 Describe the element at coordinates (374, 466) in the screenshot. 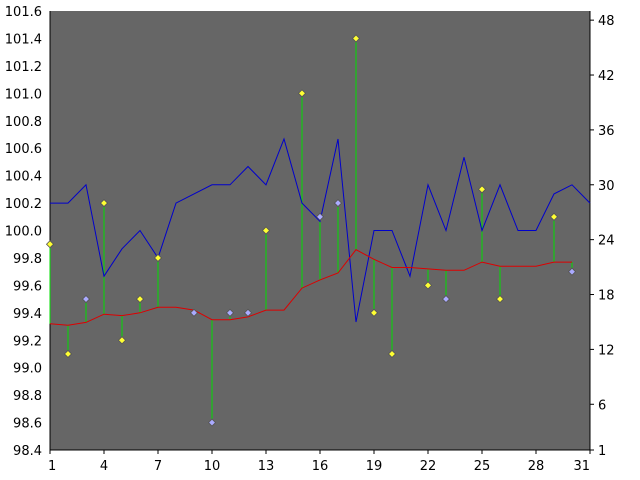

I see `x-tick-label: 19` at that location.